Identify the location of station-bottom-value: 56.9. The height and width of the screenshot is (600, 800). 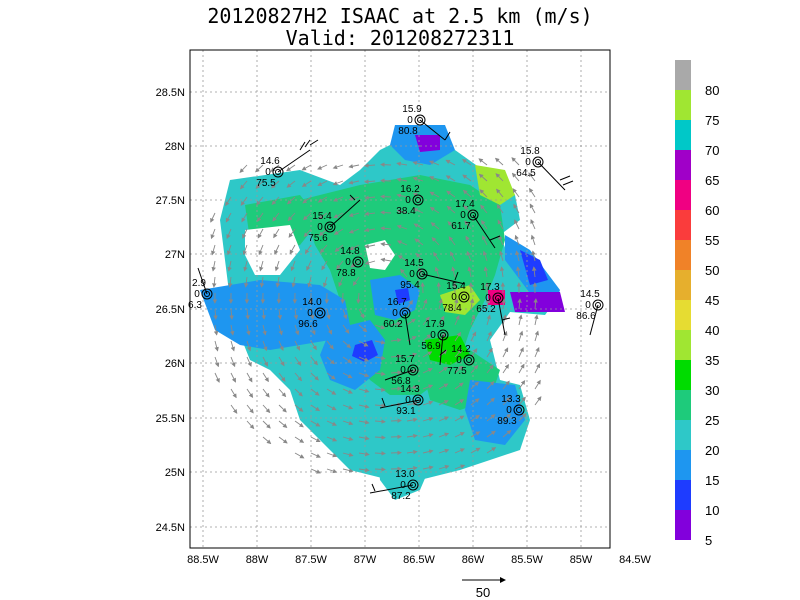
(431, 346).